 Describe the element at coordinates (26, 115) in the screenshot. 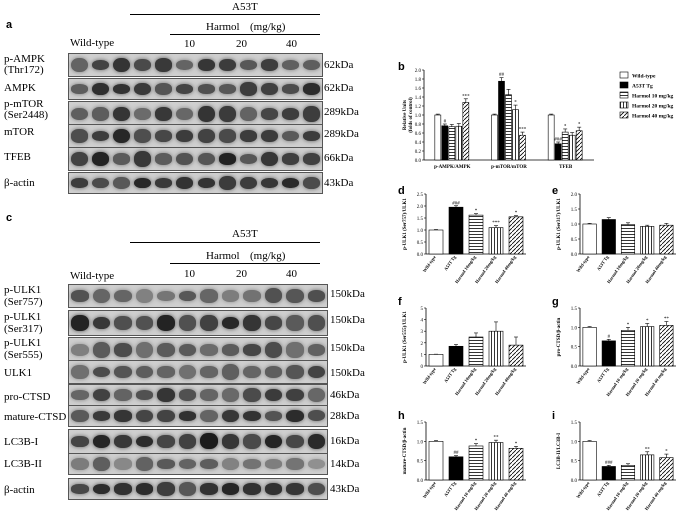

I see `panel-a-row-label-3b: (Ser2448)` at that location.